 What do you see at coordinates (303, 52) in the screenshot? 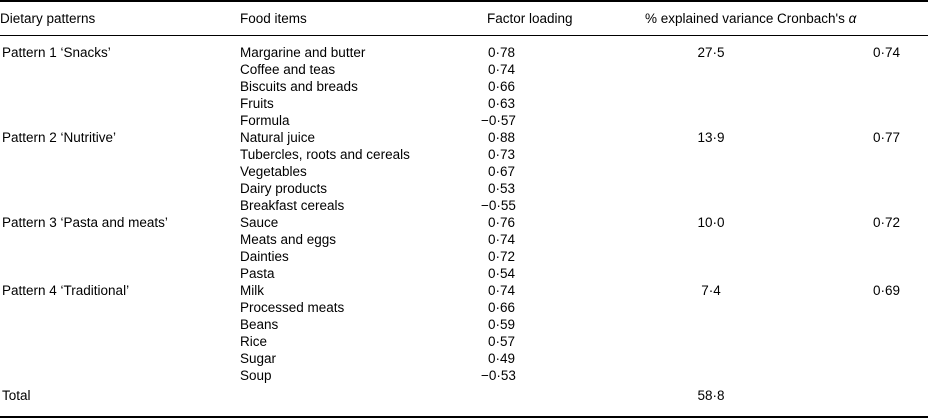
I see `food-cell: Margarine and butter` at bounding box center [303, 52].